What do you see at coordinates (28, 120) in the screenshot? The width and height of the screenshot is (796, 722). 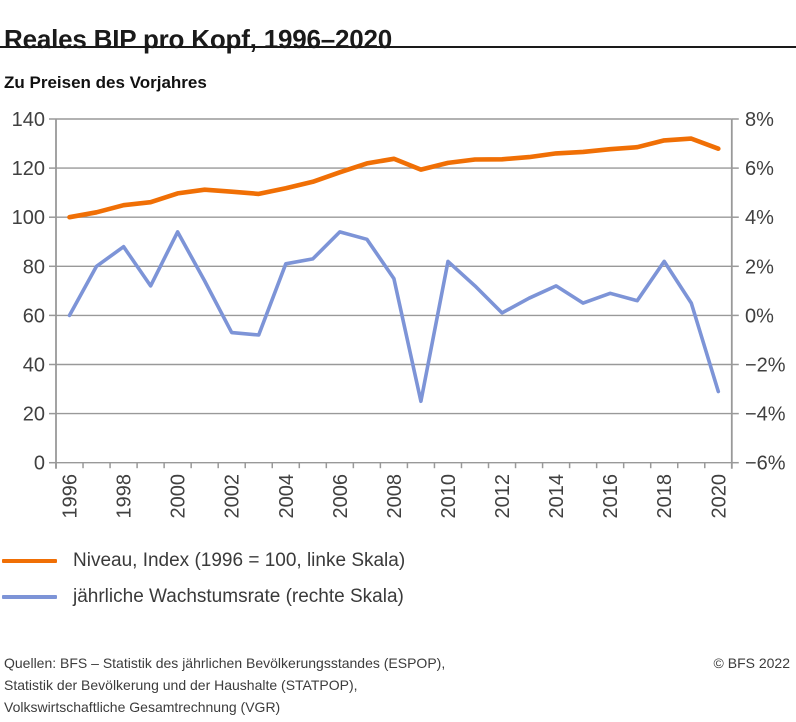 I see `y-axis-left-label: 140` at bounding box center [28, 120].